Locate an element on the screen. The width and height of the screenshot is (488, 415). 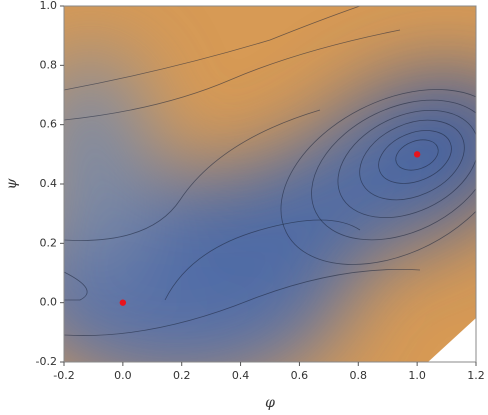
x-tick-label: 0.2 is located at coordinates (182, 375).